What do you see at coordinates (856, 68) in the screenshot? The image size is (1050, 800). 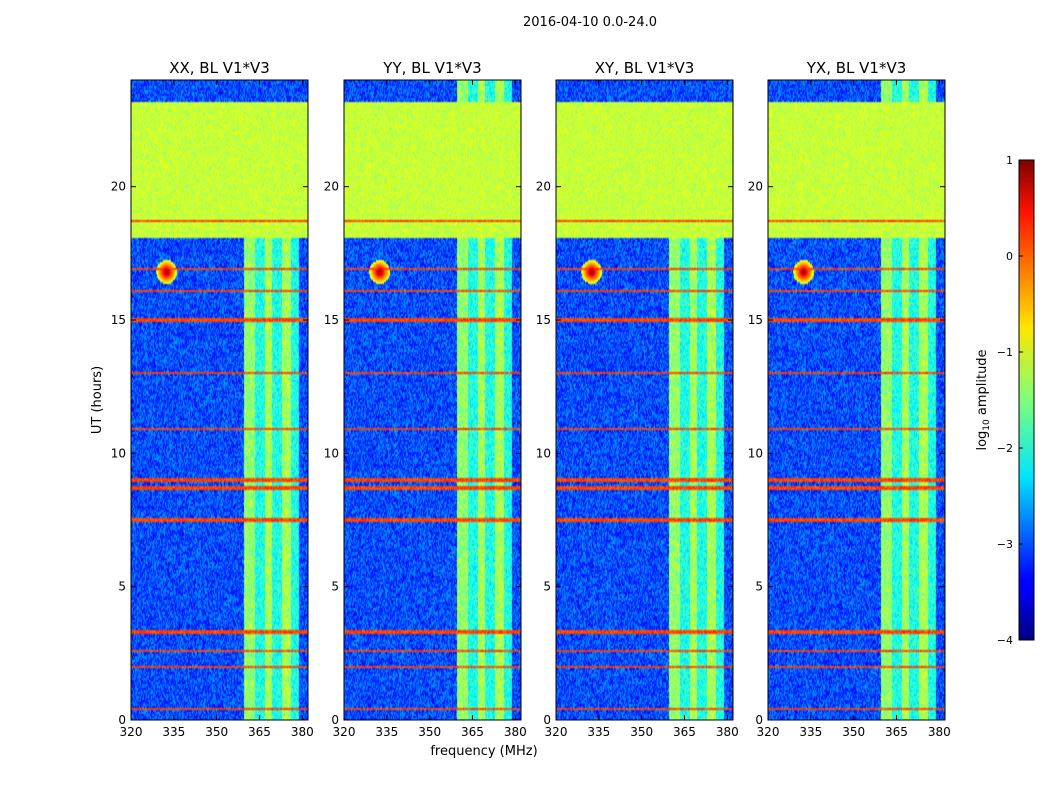 I see `panel-title: YX, BL V1*V3` at bounding box center [856, 68].